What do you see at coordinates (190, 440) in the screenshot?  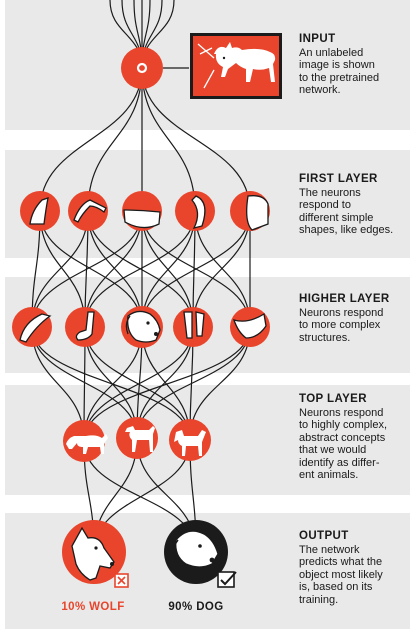 I see `horse-animal-icon` at bounding box center [190, 440].